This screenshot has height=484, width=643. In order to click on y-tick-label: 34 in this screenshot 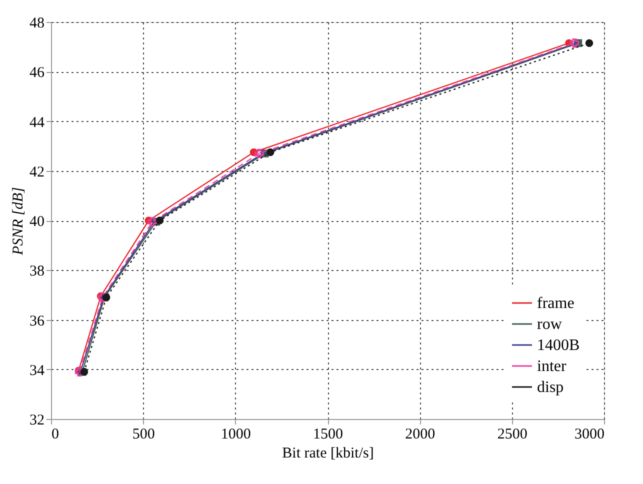, I will do `click(37, 370)`.